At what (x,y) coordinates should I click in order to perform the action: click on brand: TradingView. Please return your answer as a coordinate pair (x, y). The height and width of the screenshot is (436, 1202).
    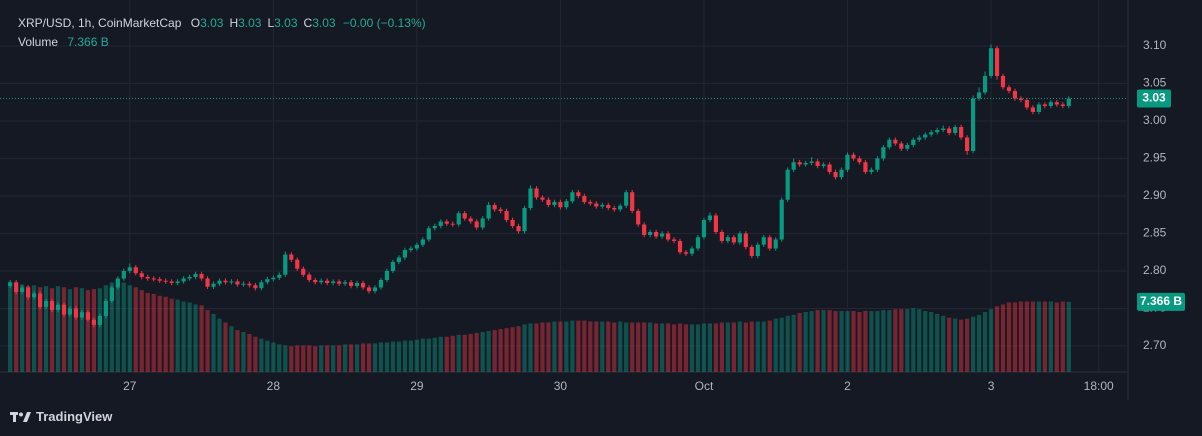
    Looking at the image, I should click on (61, 416).